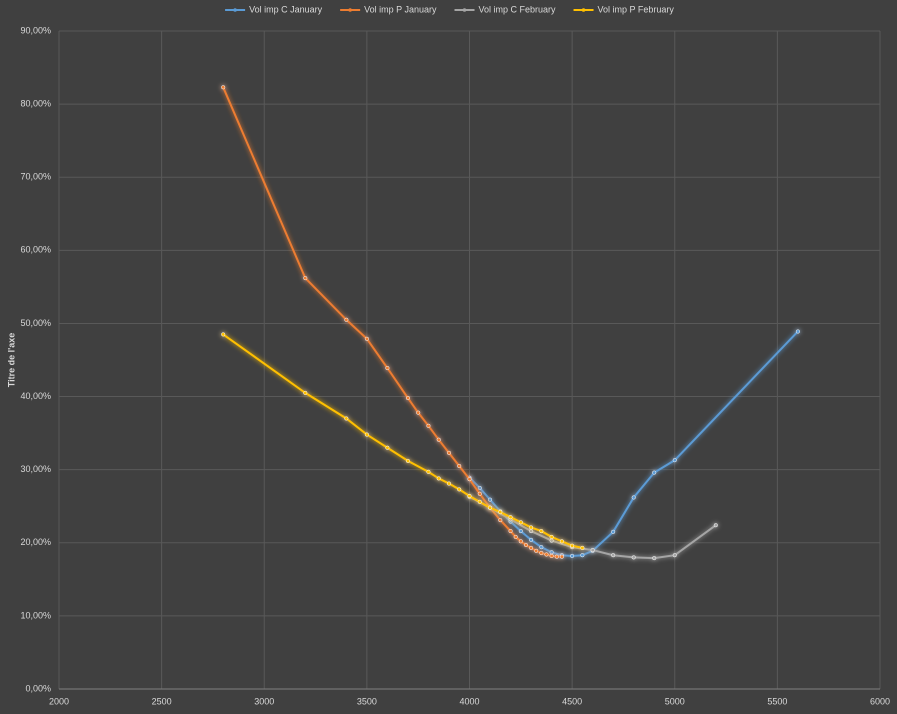 This screenshot has height=714, width=897. What do you see at coordinates (35, 469) in the screenshot?
I see `y-tick-label: 30,00%` at bounding box center [35, 469].